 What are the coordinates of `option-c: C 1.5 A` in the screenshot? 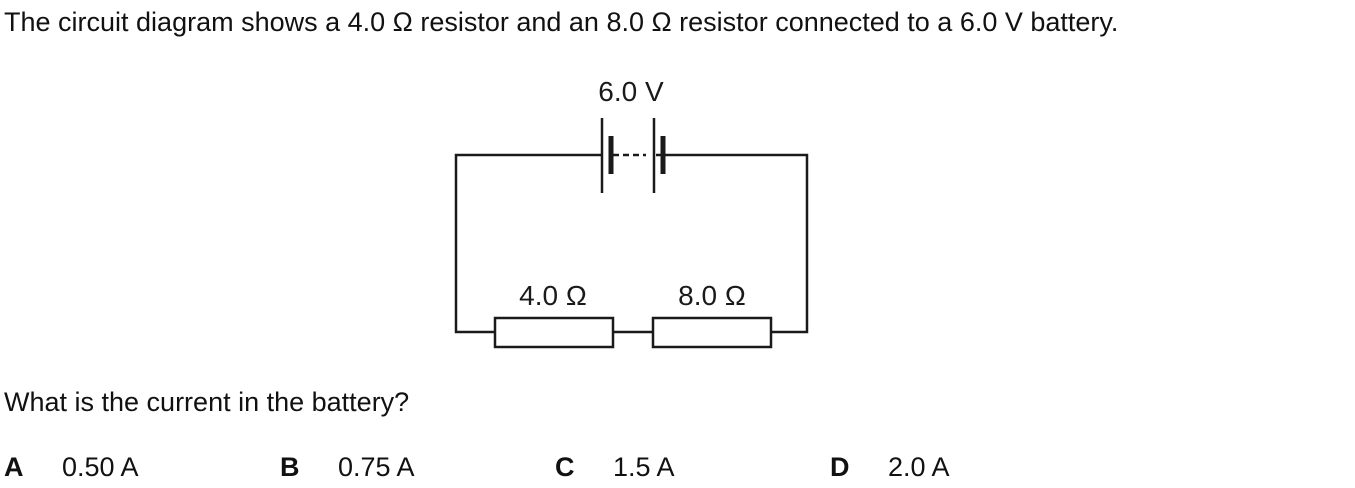 It's located at (615, 467).